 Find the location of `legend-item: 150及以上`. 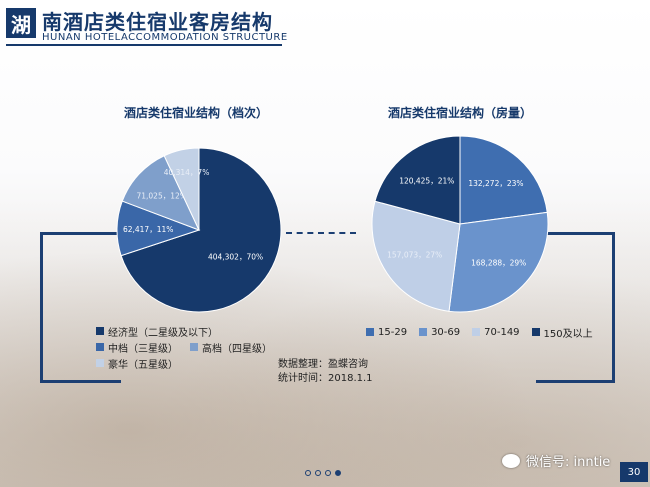

legend-item: 150及以上 is located at coordinates (562, 332).